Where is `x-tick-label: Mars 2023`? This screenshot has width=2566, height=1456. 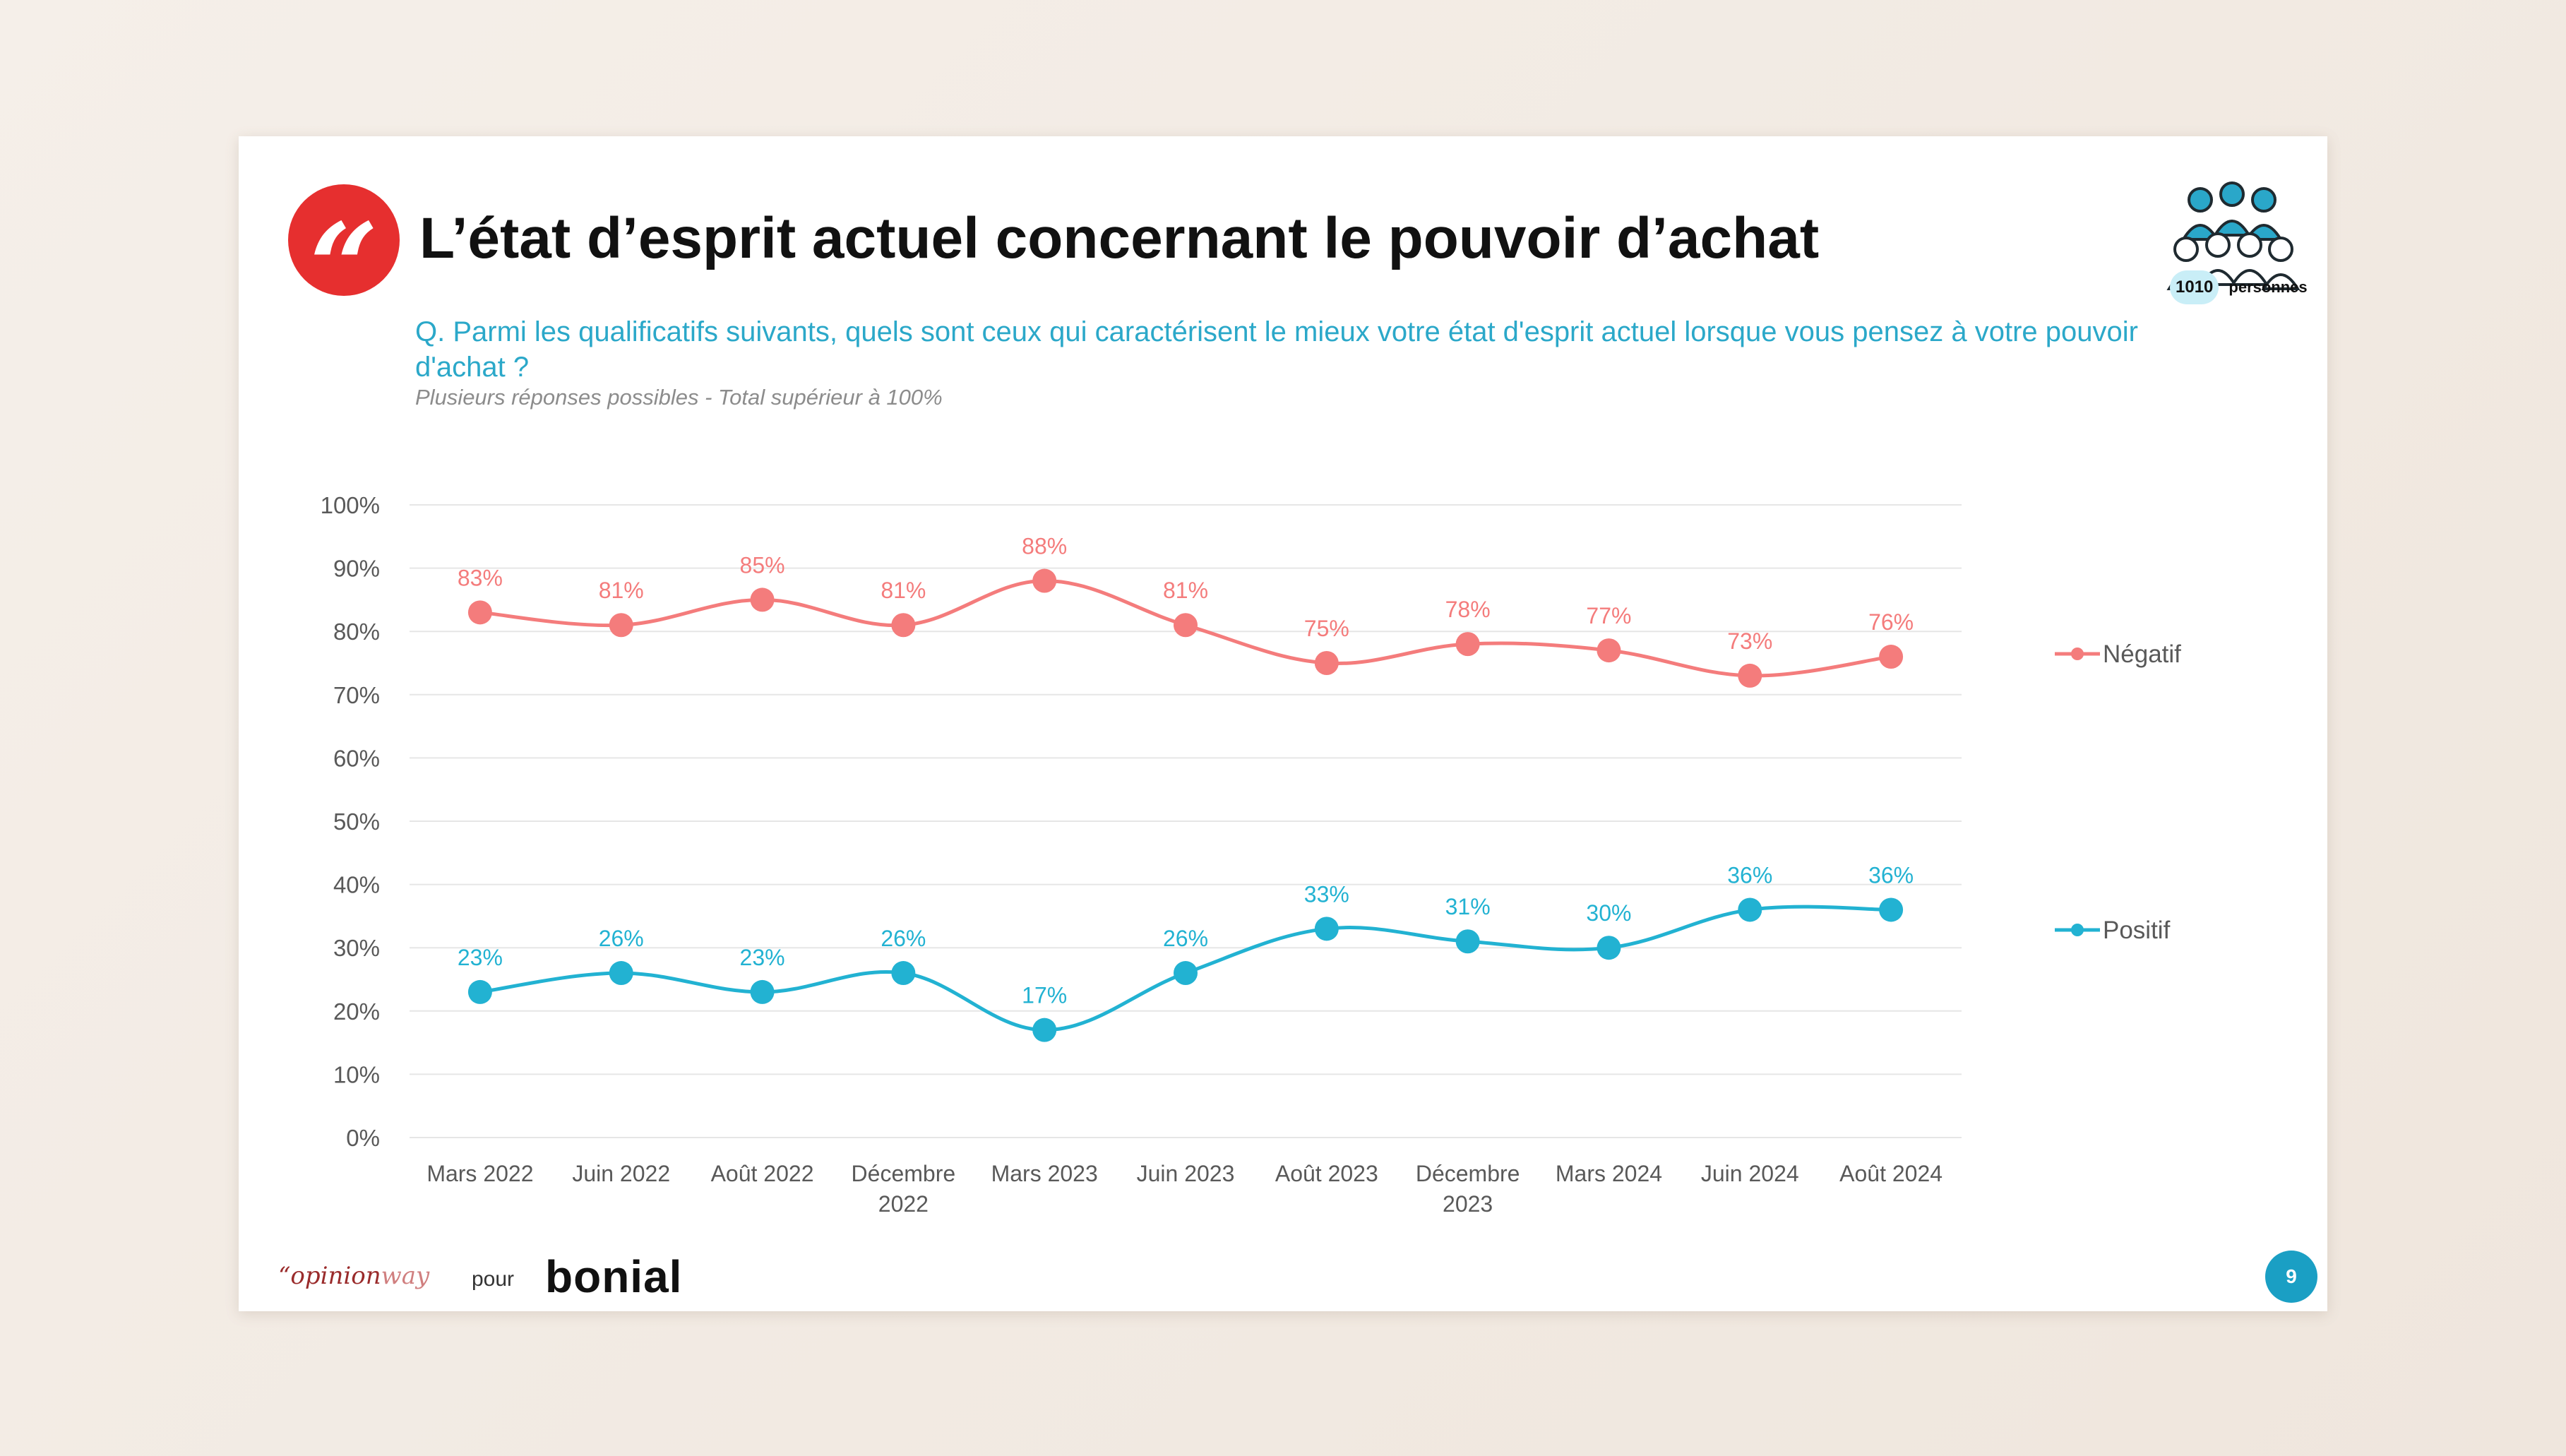 x-tick-label: Mars 2023 is located at coordinates (1044, 1173).